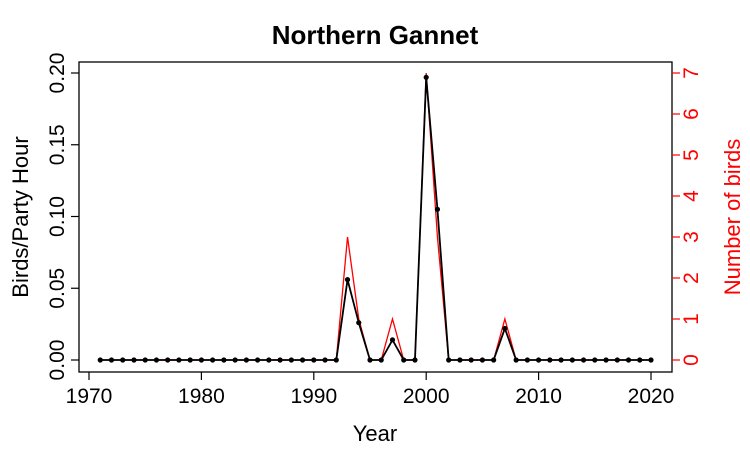 The image size is (750, 450). I want to click on y-tick-label: 0.00, so click(57, 360).